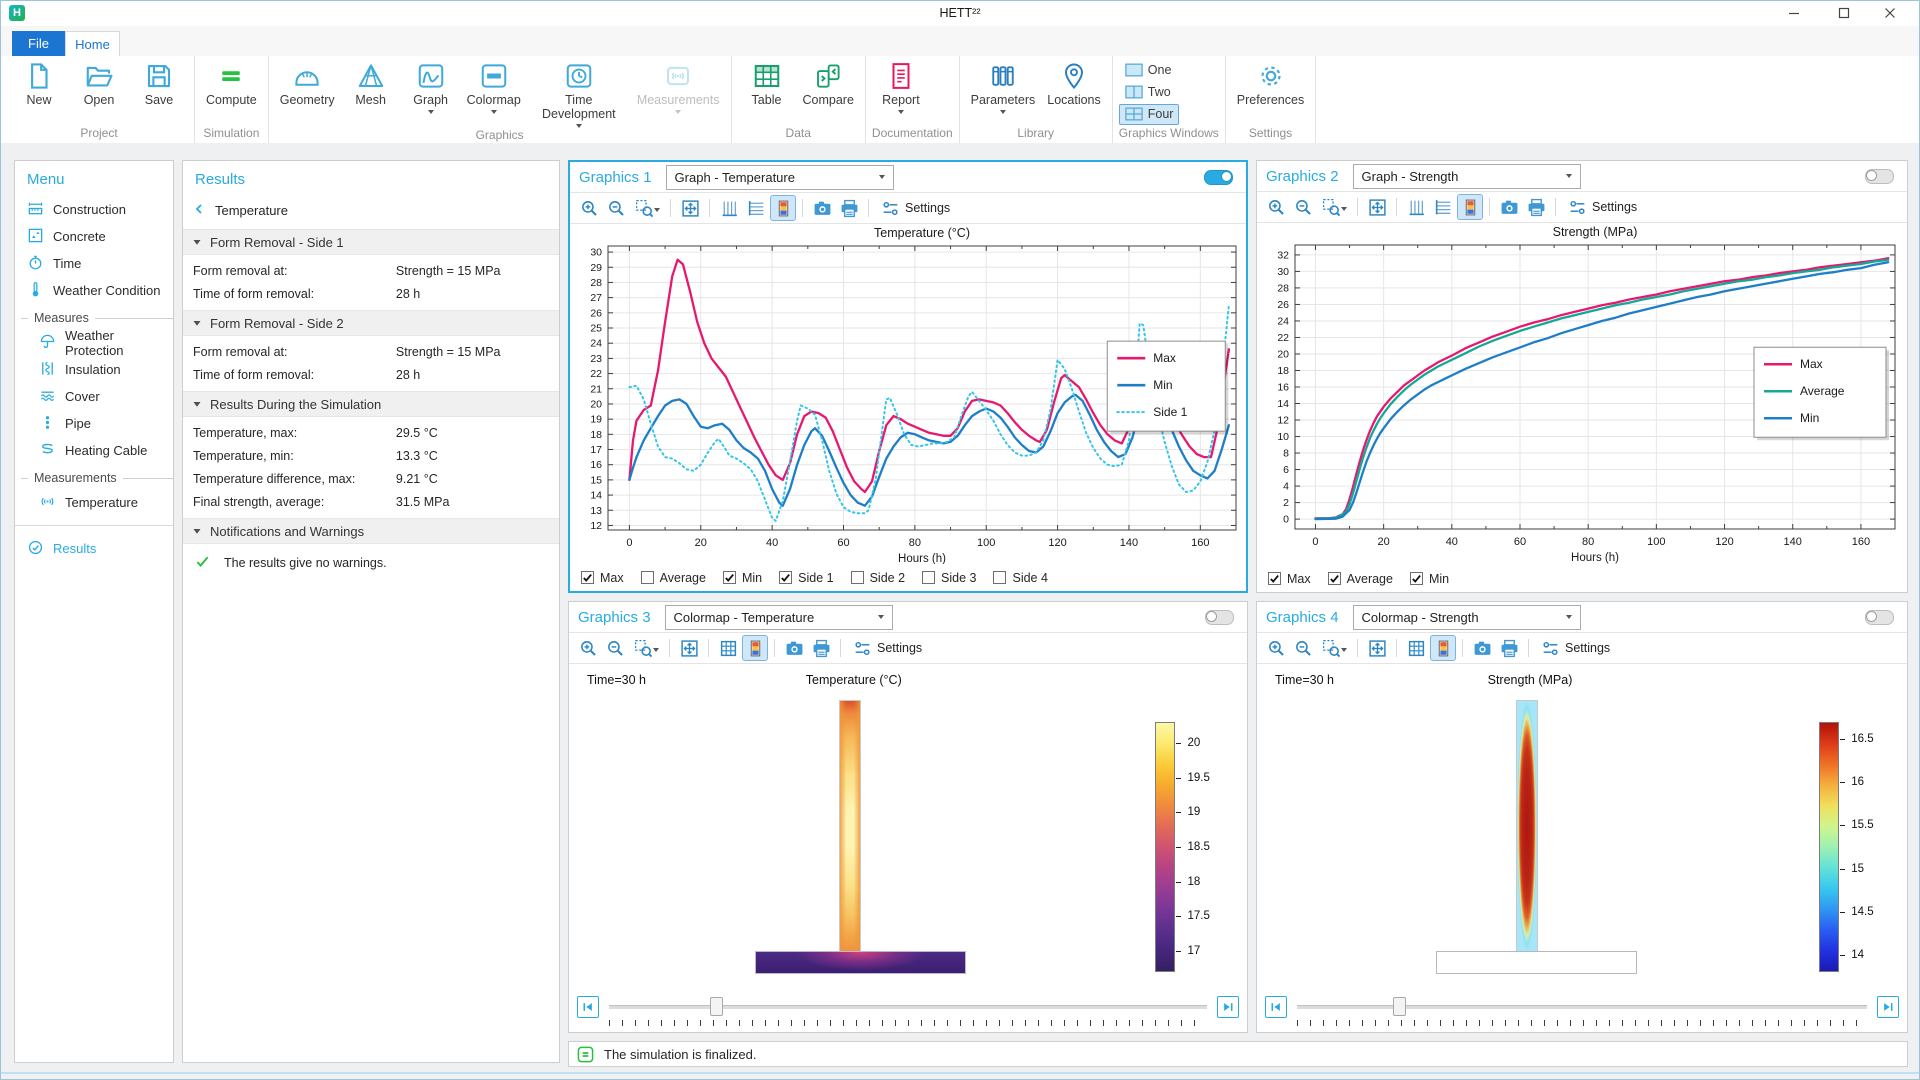 The width and height of the screenshot is (1920, 1080). What do you see at coordinates (431, 86) in the screenshot?
I see `ribbon-button-graph: Graph` at bounding box center [431, 86].